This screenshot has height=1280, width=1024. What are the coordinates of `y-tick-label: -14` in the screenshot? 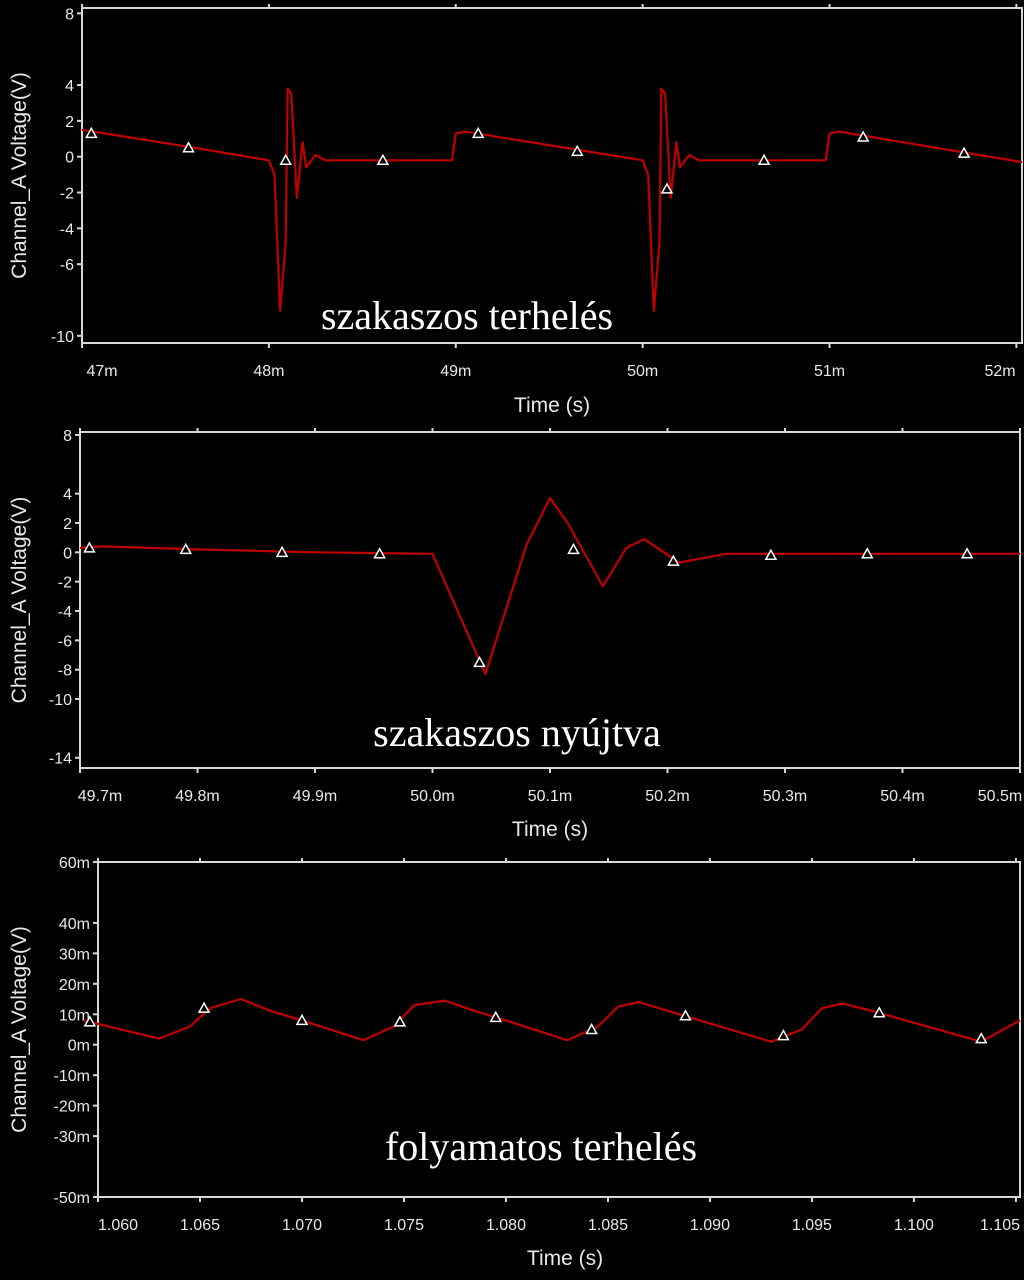 It's located at (60, 759).